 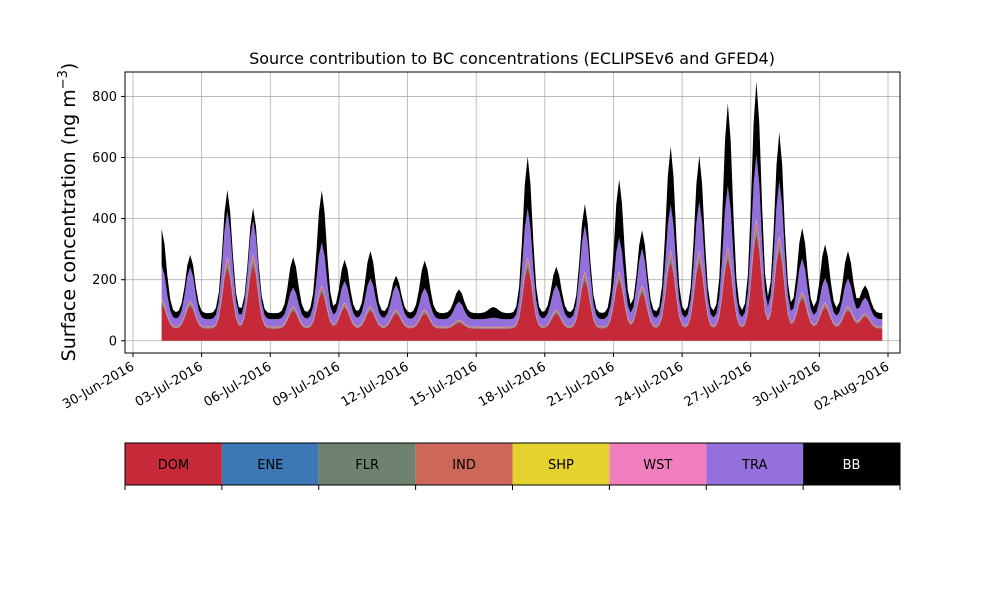 I want to click on x-tick-label: 24-Jul-2016, so click(x=649, y=384).